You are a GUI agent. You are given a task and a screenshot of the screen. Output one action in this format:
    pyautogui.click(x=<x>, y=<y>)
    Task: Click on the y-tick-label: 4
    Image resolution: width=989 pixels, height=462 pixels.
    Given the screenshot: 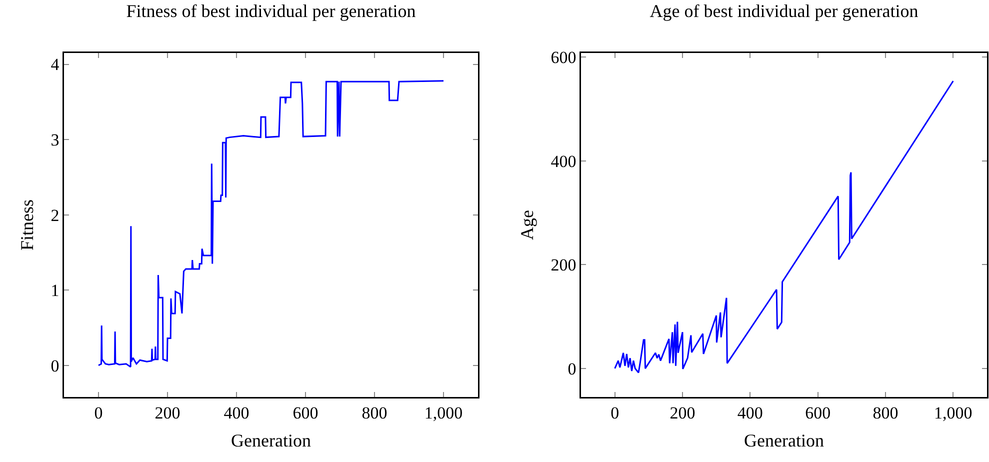 What is the action you would take?
    pyautogui.click(x=55, y=64)
    